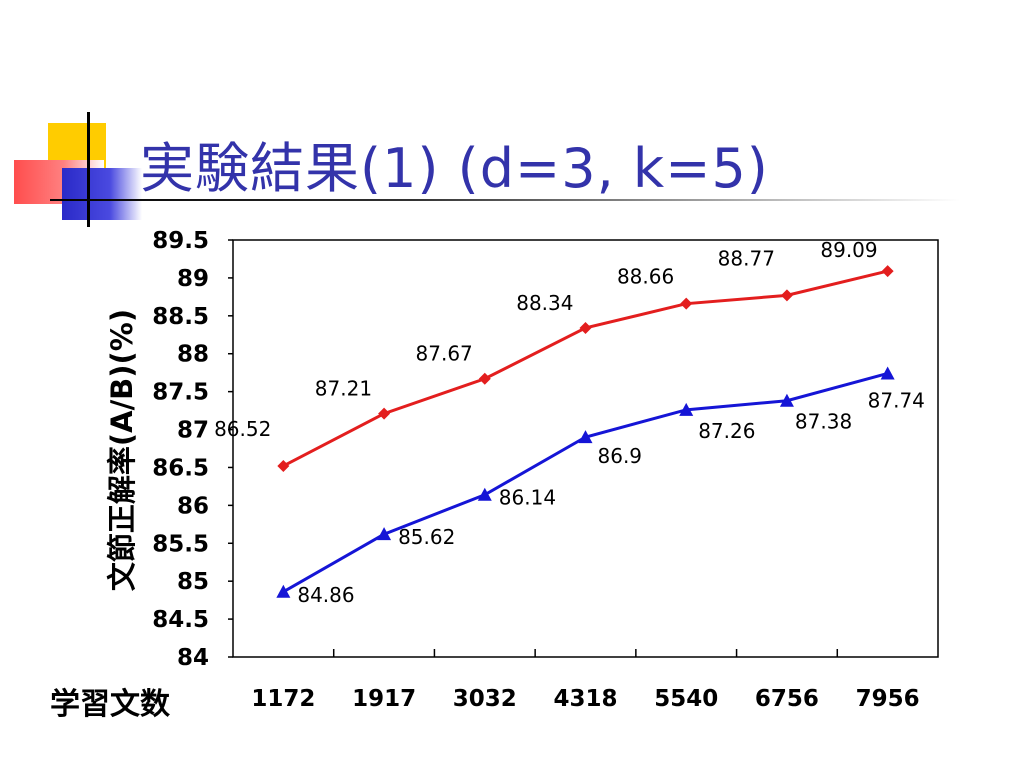 The width and height of the screenshot is (1024, 768). What do you see at coordinates (585, 699) in the screenshot?
I see `x-tick-label: 4318` at bounding box center [585, 699].